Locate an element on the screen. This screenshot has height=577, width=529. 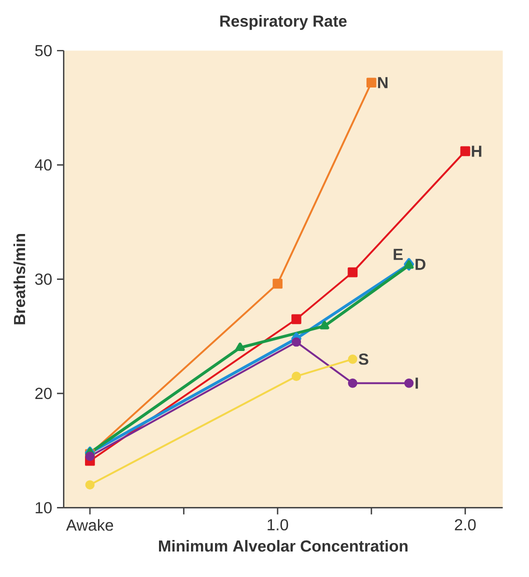
x-tick-label: 1.0 is located at coordinates (278, 524).